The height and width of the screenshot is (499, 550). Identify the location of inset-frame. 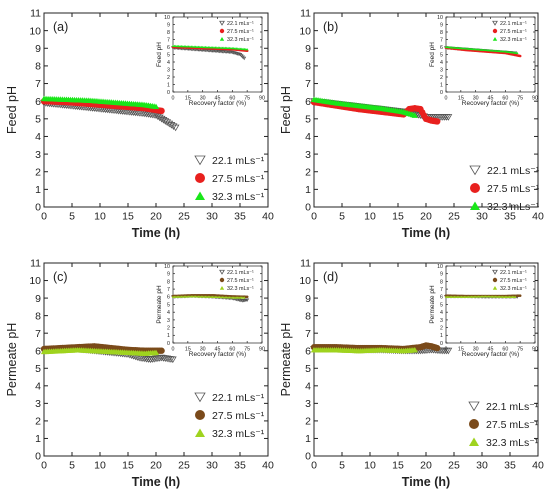
(217, 54).